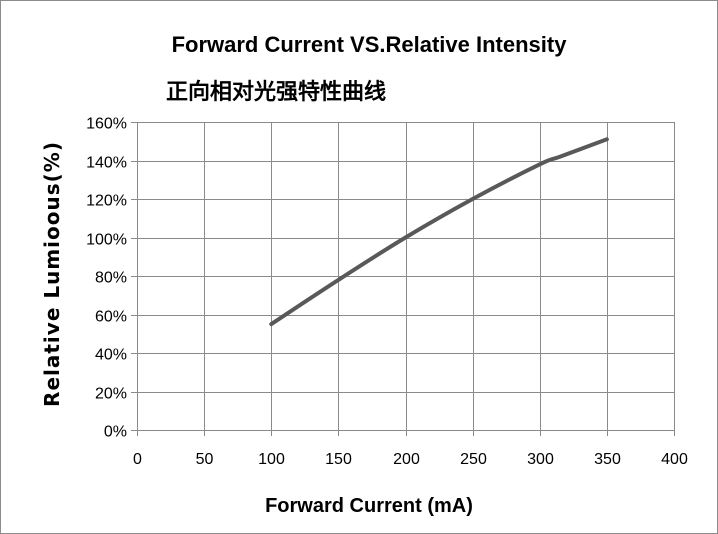 This screenshot has height=534, width=718. Describe the element at coordinates (111, 355) in the screenshot. I see `y-tick-label: 40%` at that location.